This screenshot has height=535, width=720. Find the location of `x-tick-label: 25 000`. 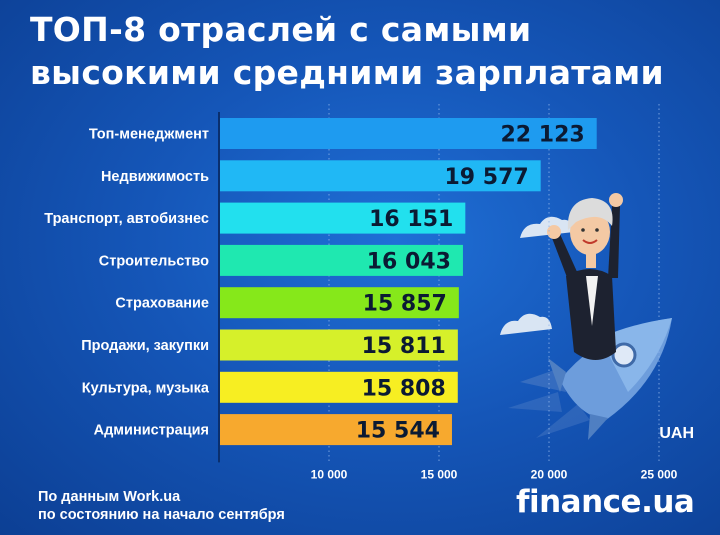

x-tick-label: 25 000 is located at coordinates (659, 474).